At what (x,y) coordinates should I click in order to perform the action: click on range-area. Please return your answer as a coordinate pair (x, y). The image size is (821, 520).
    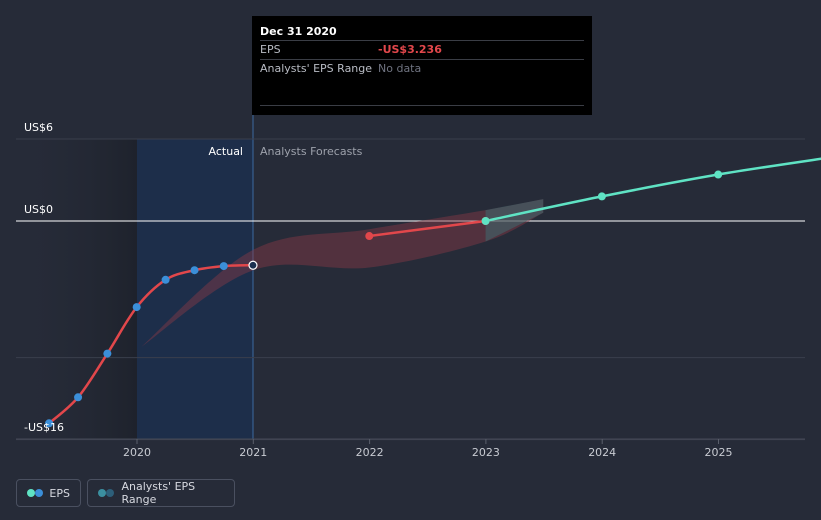
    Looking at the image, I should click on (342, 273).